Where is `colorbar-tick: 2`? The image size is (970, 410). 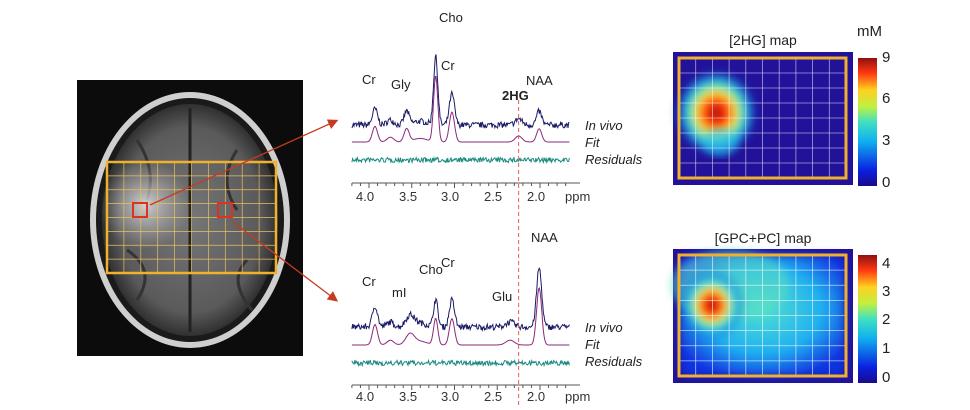 colorbar-tick: 2 is located at coordinates (886, 319).